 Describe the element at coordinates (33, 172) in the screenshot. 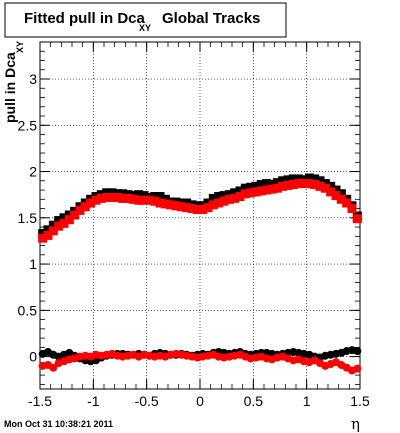

I see `y-tick-label: 2` at that location.